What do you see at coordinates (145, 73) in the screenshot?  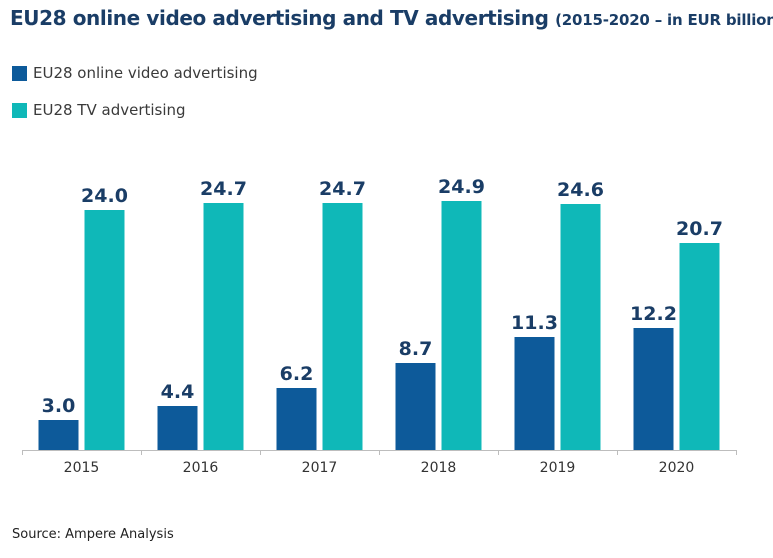 I see `legend-label-online-video: EU28 online video advertising` at bounding box center [145, 73].